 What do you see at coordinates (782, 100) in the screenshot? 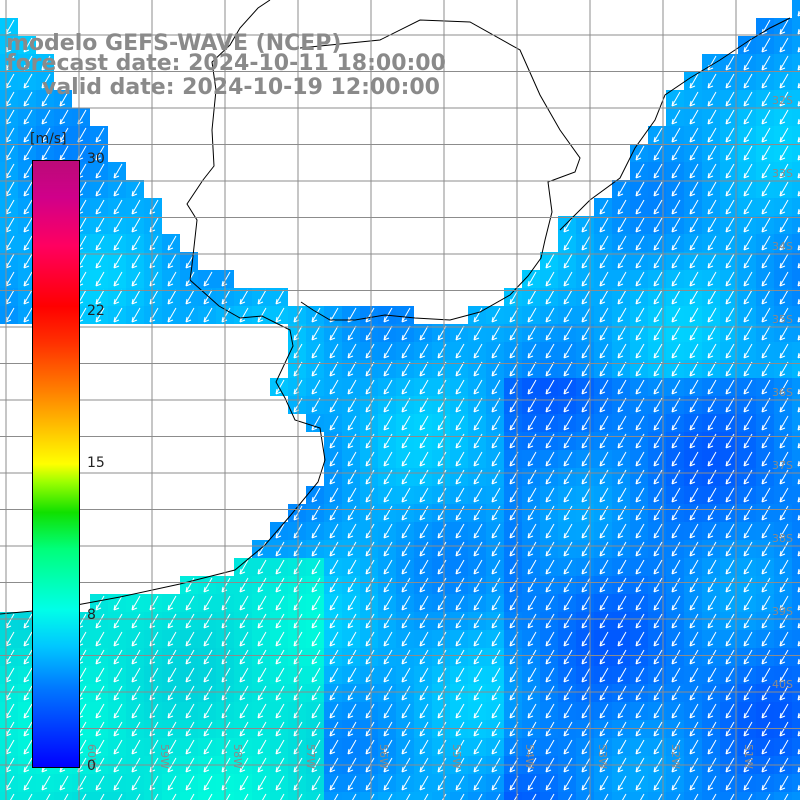
I see `latitude-label: 32S` at bounding box center [782, 100].